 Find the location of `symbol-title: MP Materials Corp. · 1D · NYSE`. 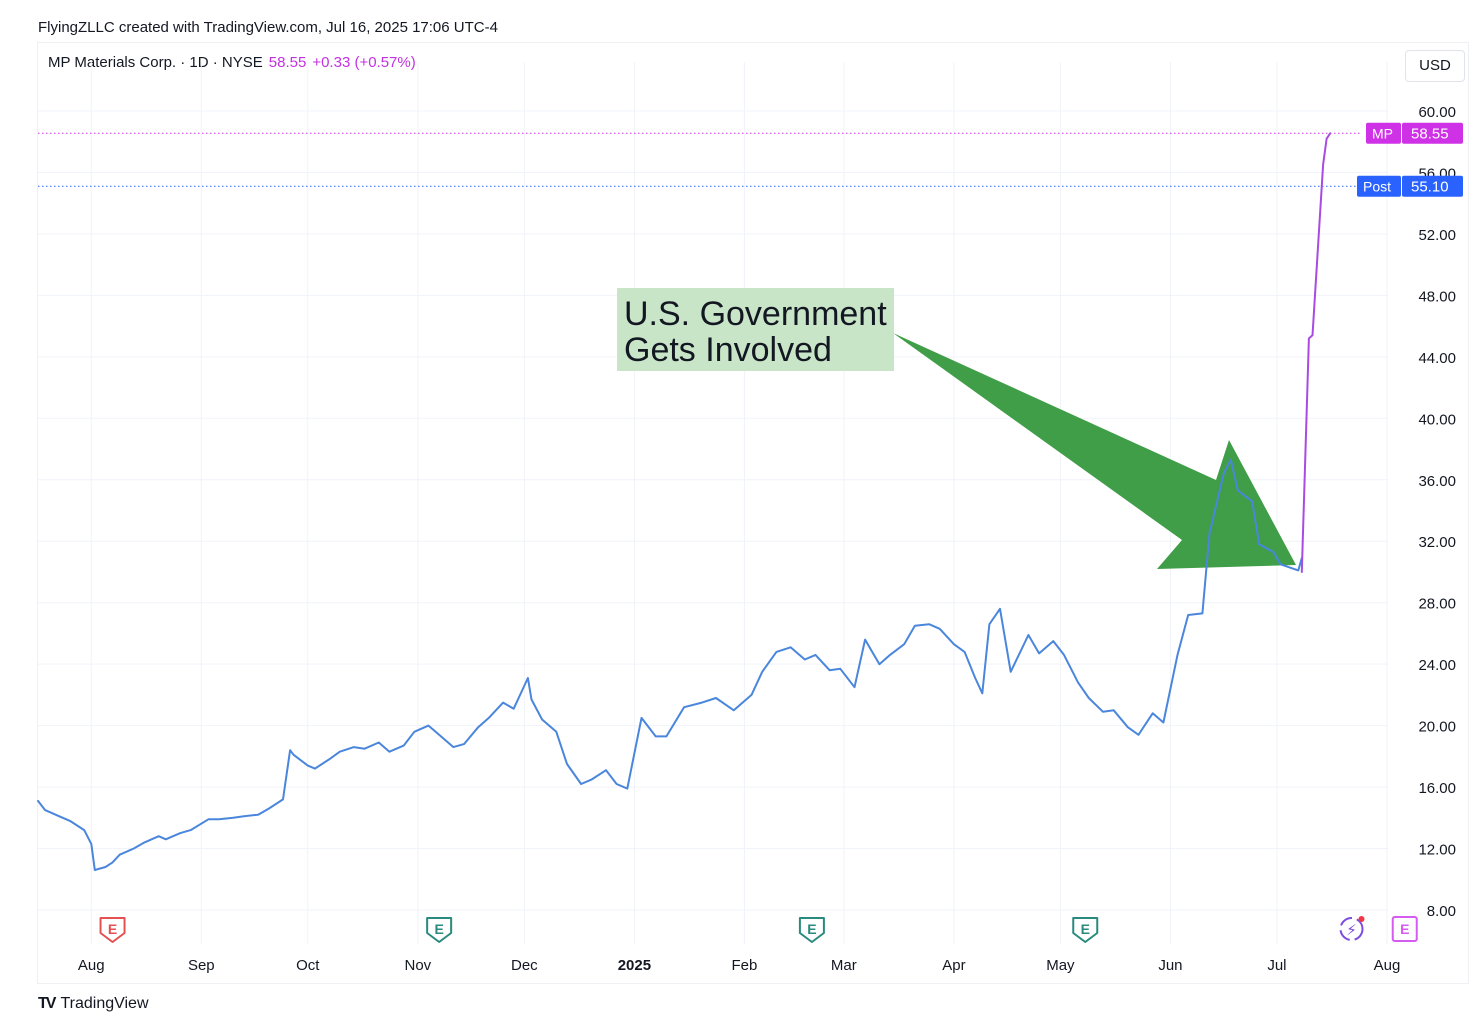

symbol-title: MP Materials Corp. · 1D · NYSE is located at coordinates (155, 62).